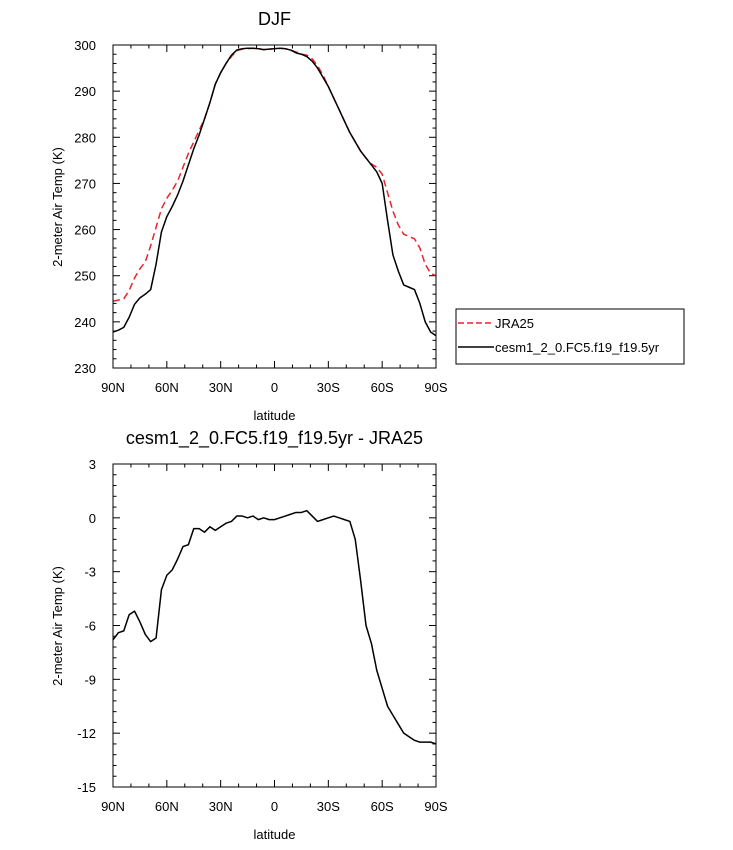 The height and width of the screenshot is (850, 733). What do you see at coordinates (85, 183) in the screenshot?
I see `top-y-tick-label: 270` at bounding box center [85, 183].